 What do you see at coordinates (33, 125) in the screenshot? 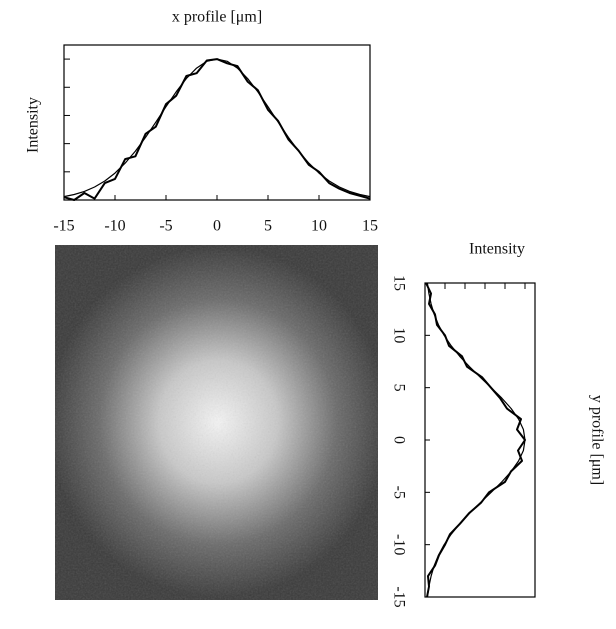
I see `y-axis-label: Intensity` at bounding box center [33, 125].